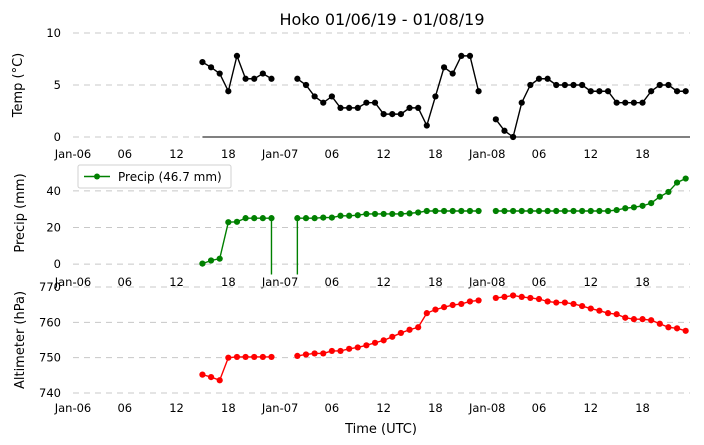 This screenshot has width=704, height=445. What do you see at coordinates (53, 191) in the screenshot?
I see `y-tick-label: 40` at bounding box center [53, 191].